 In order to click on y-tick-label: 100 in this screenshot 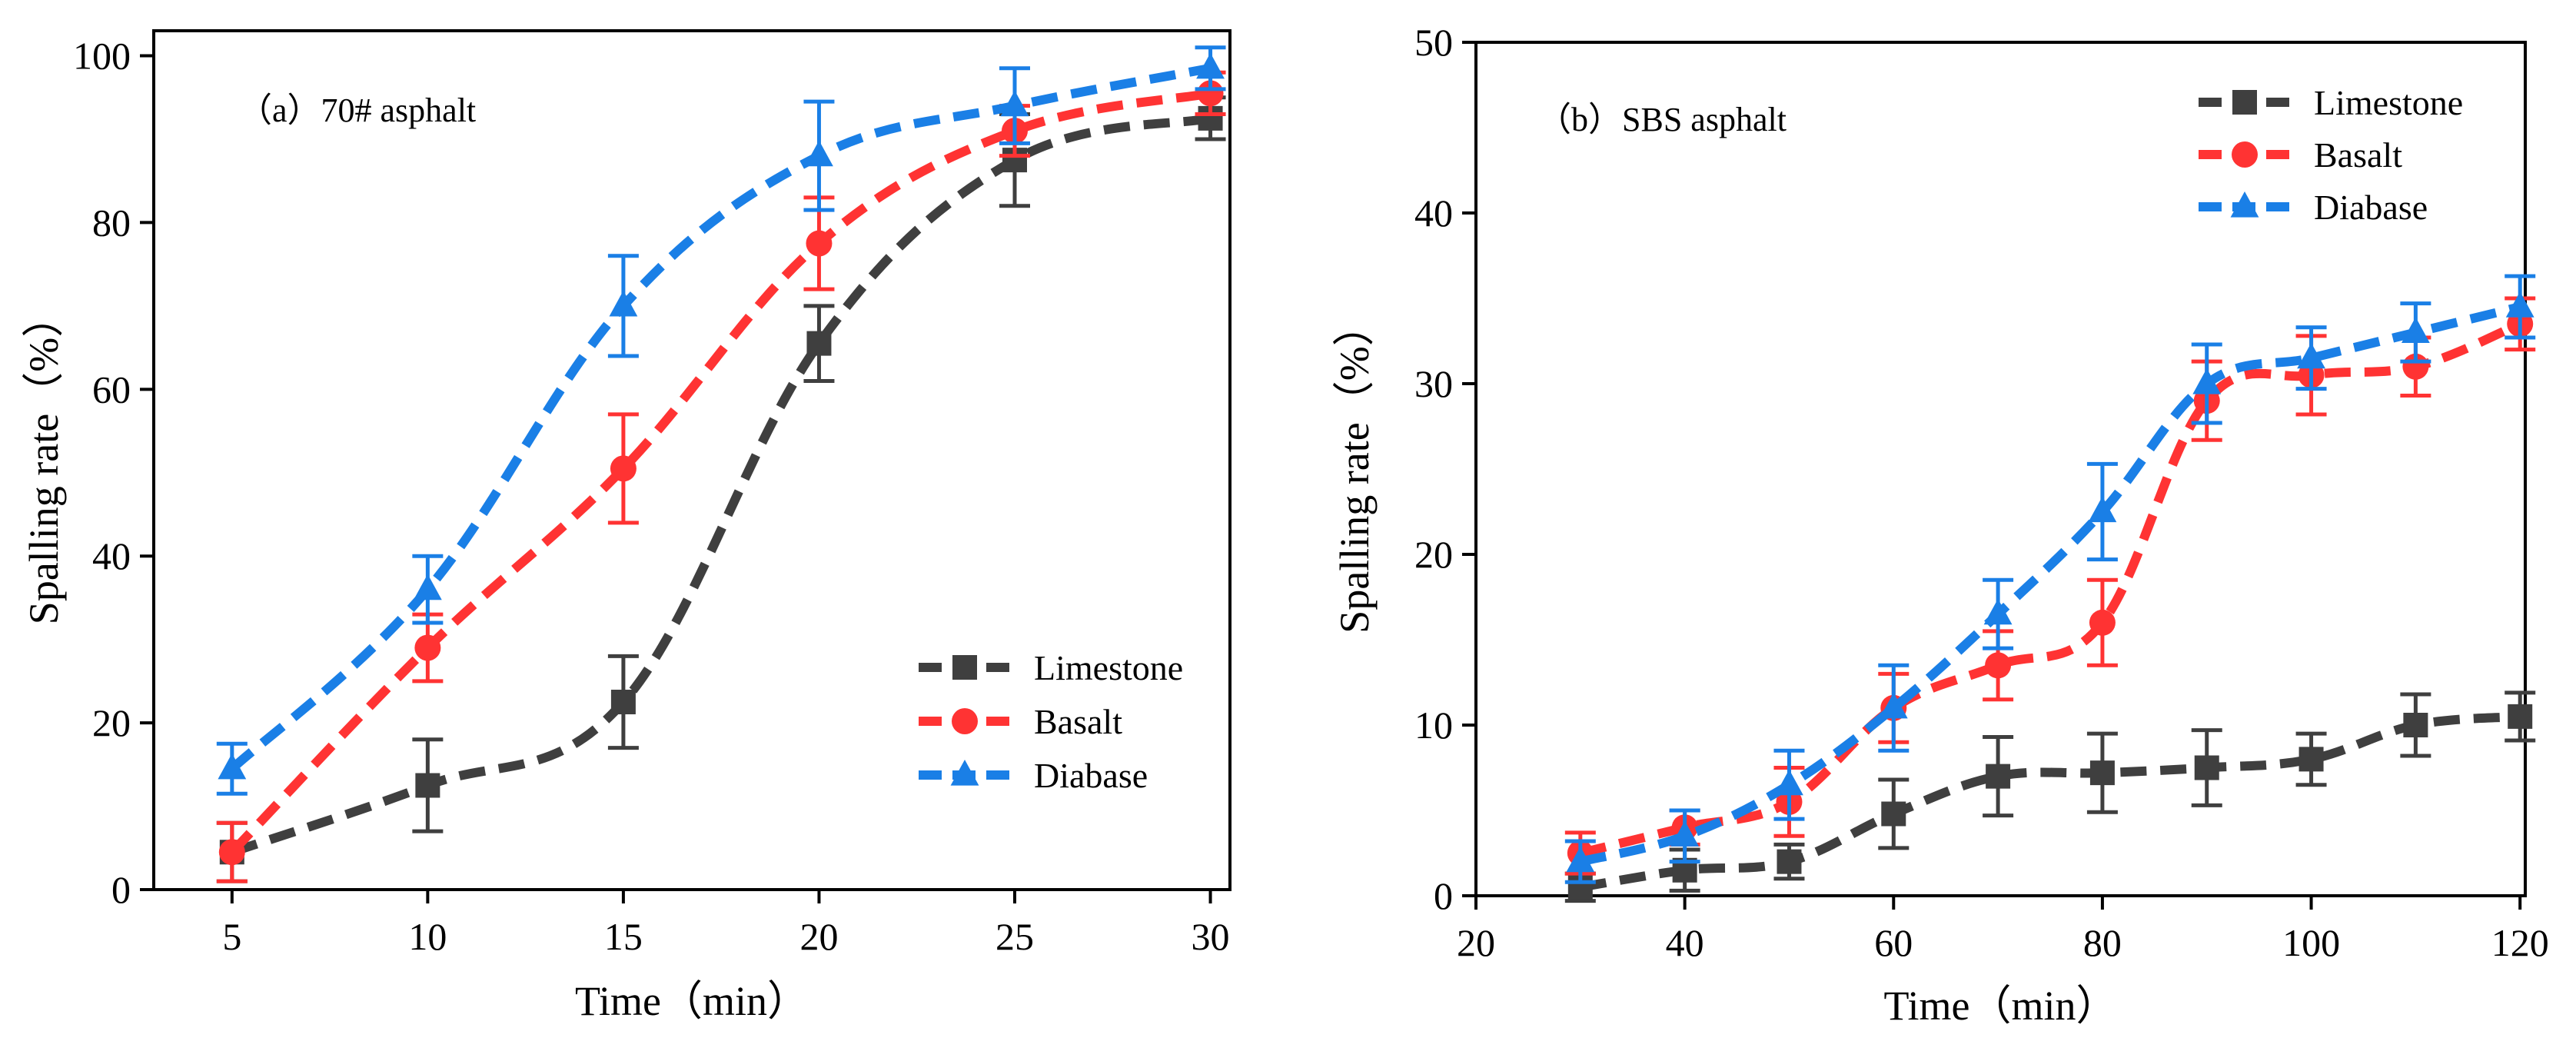, I will do `click(102, 57)`.